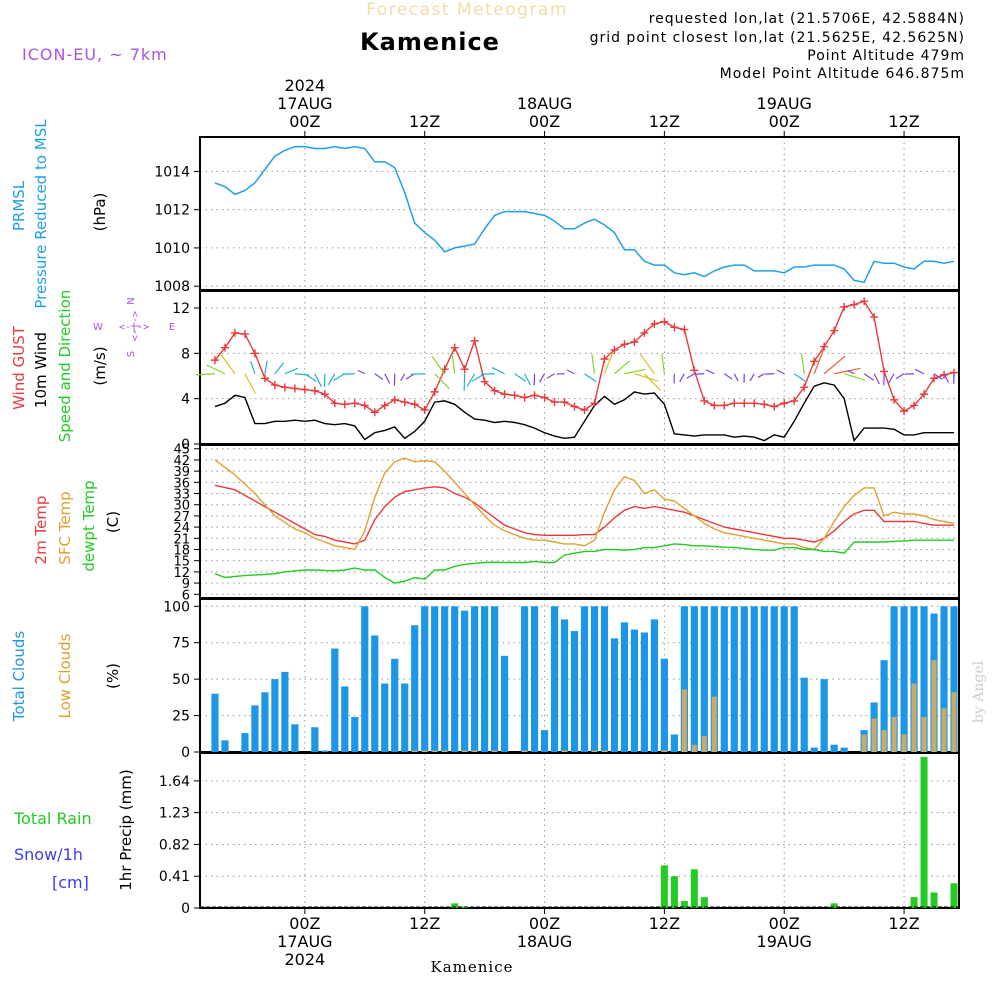 Image resolution: width=1000 pixels, height=1000 pixels. What do you see at coordinates (172, 211) in the screenshot?
I see `y-tick-label: 1012` at bounding box center [172, 211].